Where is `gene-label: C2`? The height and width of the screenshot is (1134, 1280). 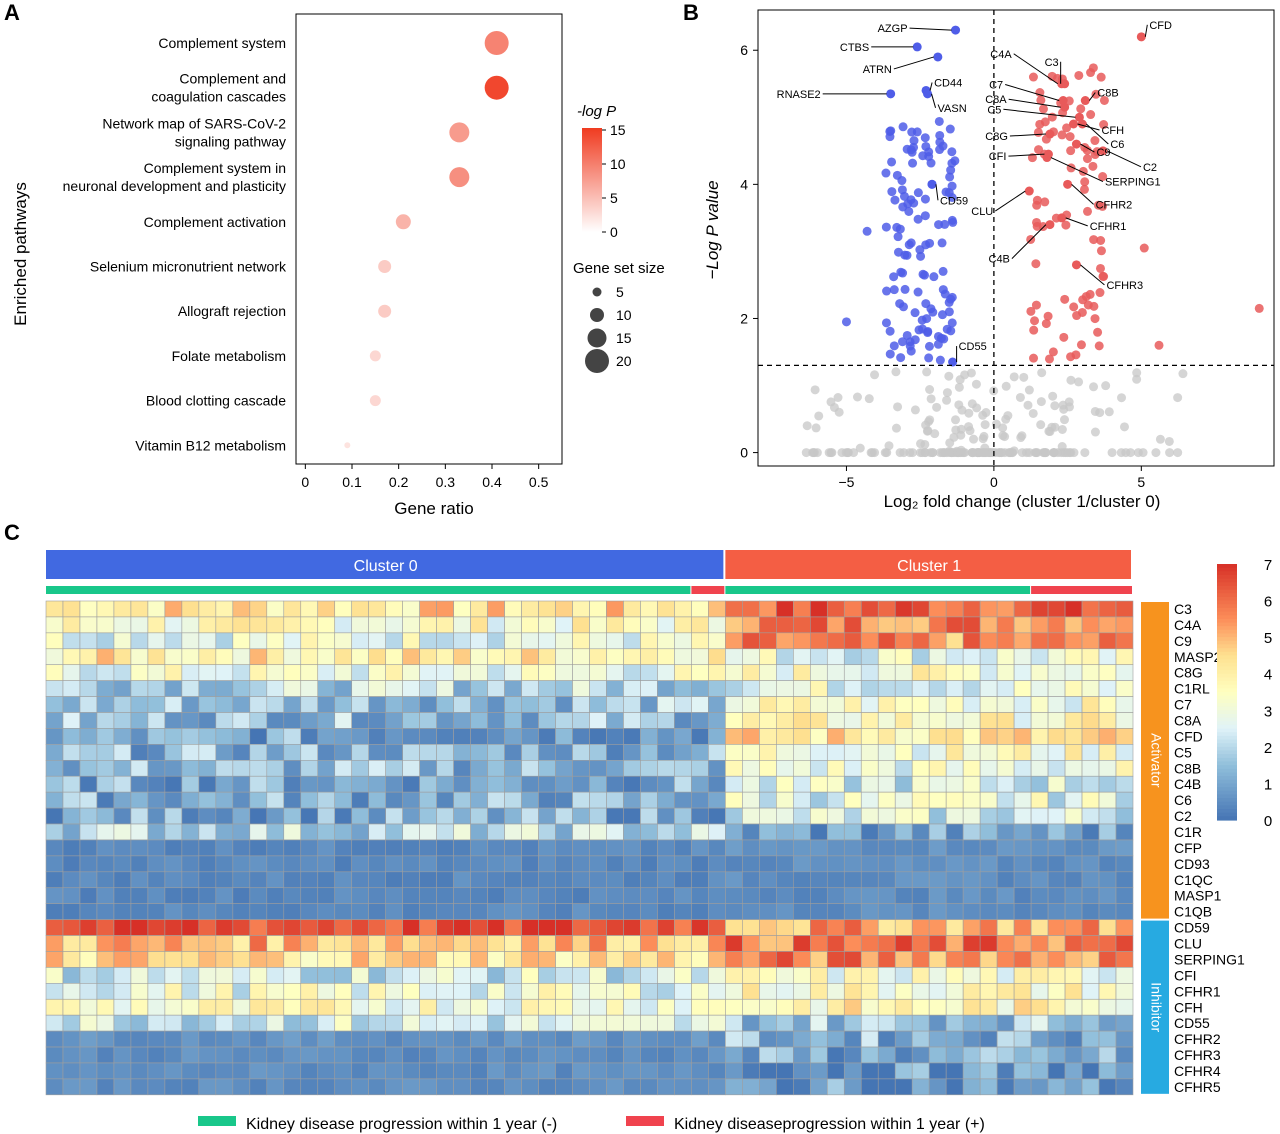 gene-label: C2 is located at coordinates (1150, 168).